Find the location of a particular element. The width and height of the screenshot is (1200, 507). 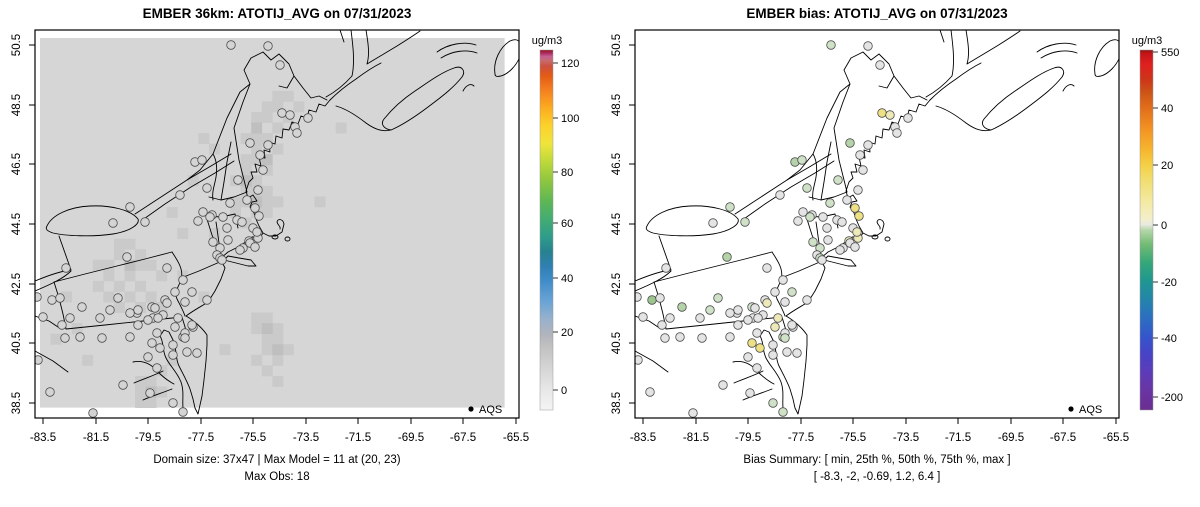

y-tick-label: 48.5 is located at coordinates (17, 105).